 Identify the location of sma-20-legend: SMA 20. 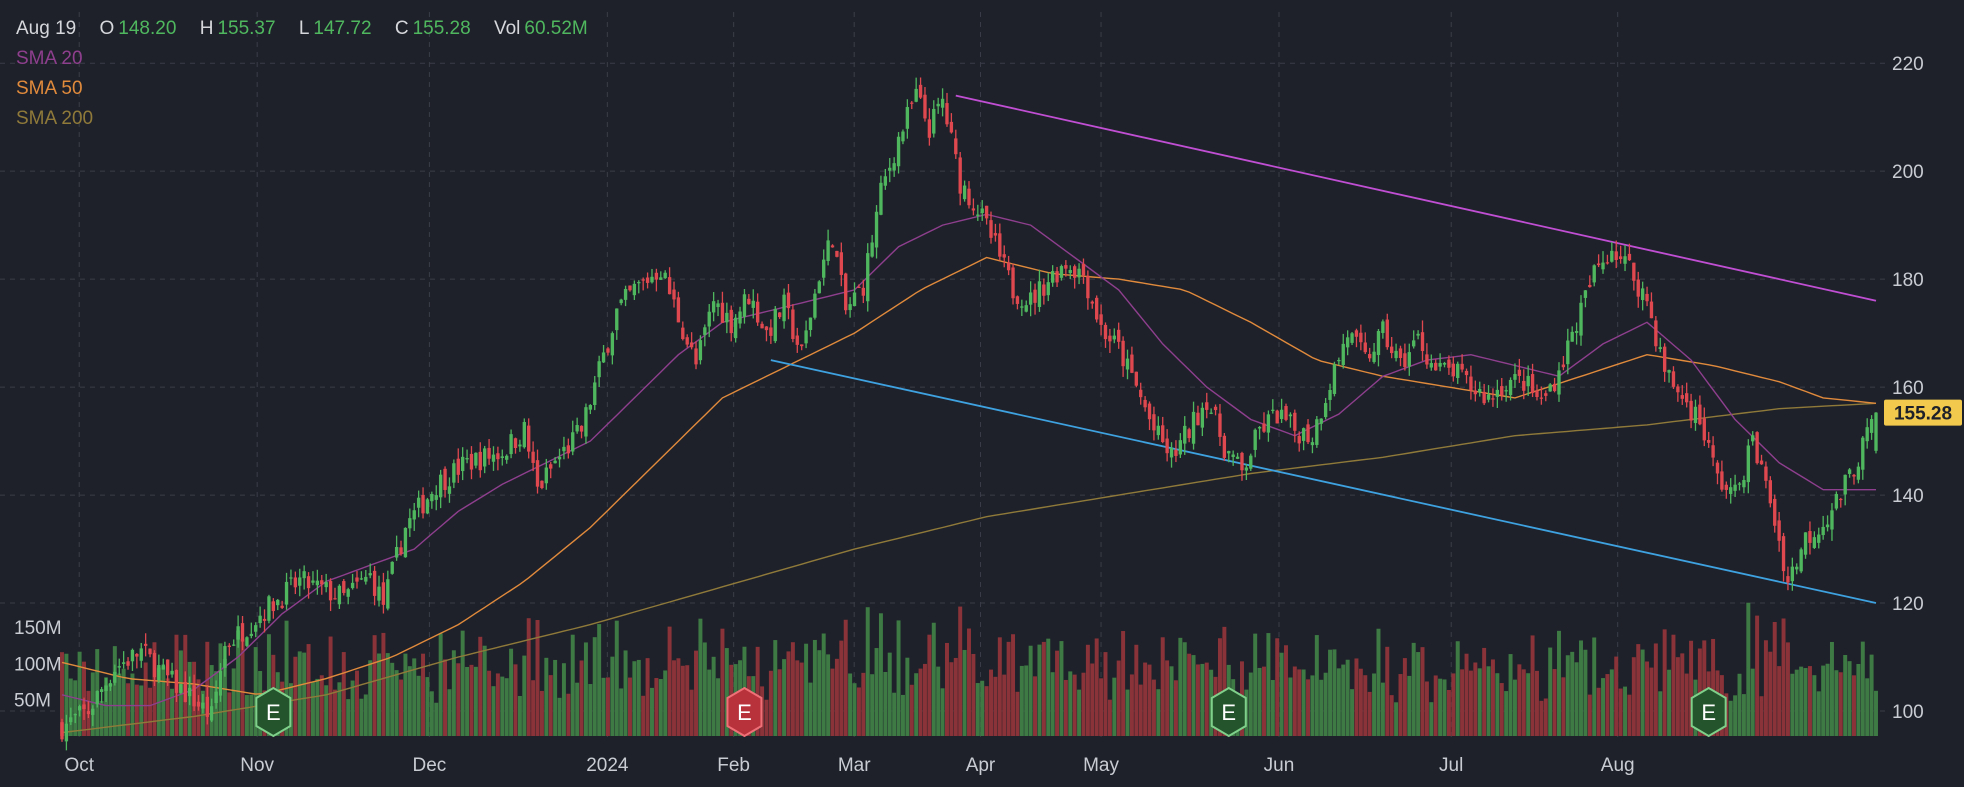
(49, 58).